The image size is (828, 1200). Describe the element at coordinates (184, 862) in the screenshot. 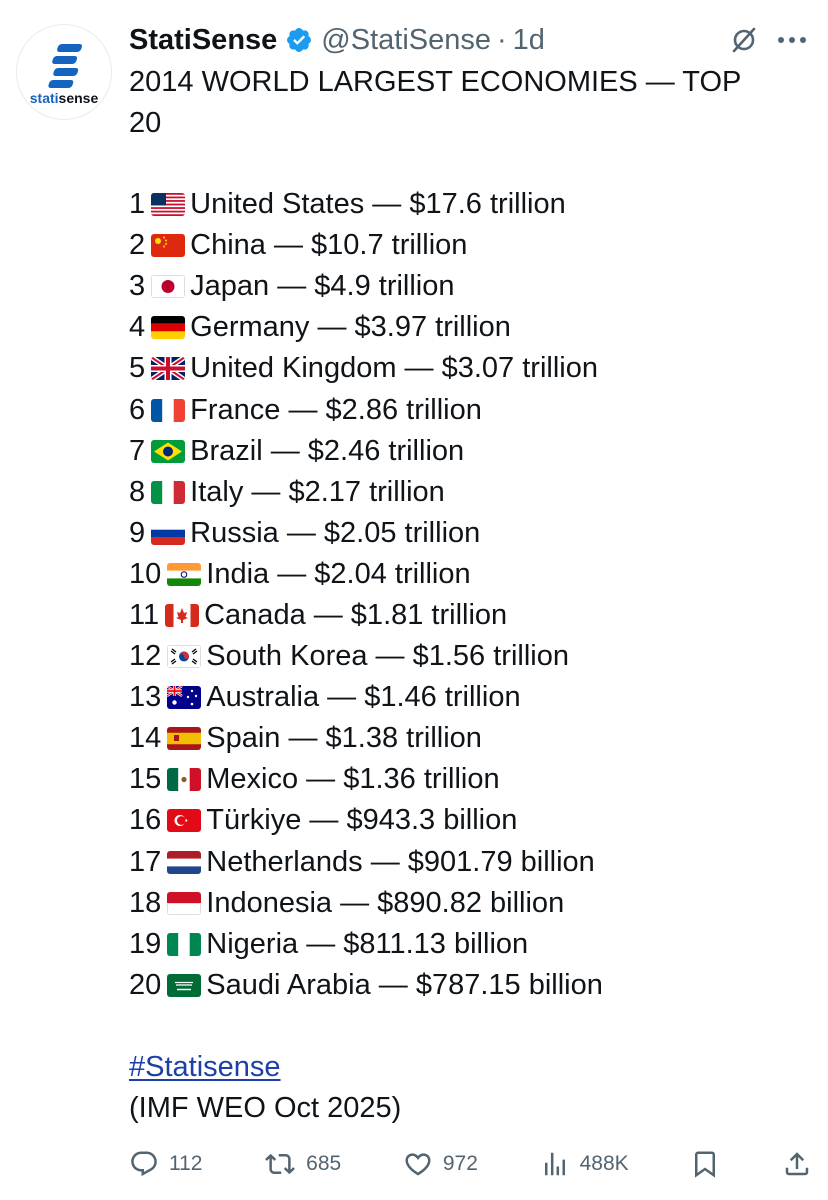

I see `netherlands-flag` at that location.